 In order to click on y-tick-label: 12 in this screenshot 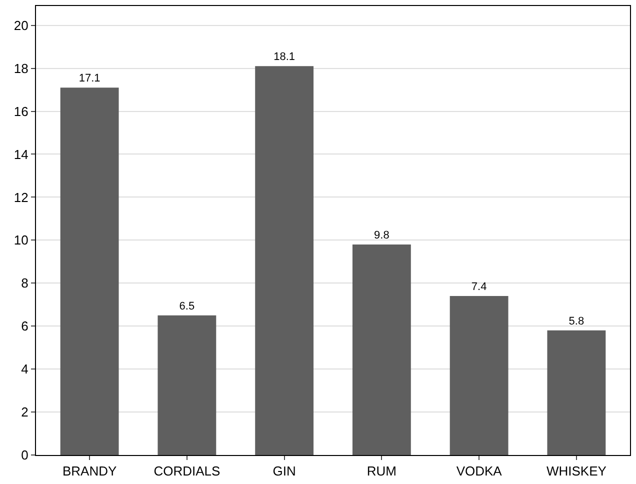, I will do `click(21, 197)`.